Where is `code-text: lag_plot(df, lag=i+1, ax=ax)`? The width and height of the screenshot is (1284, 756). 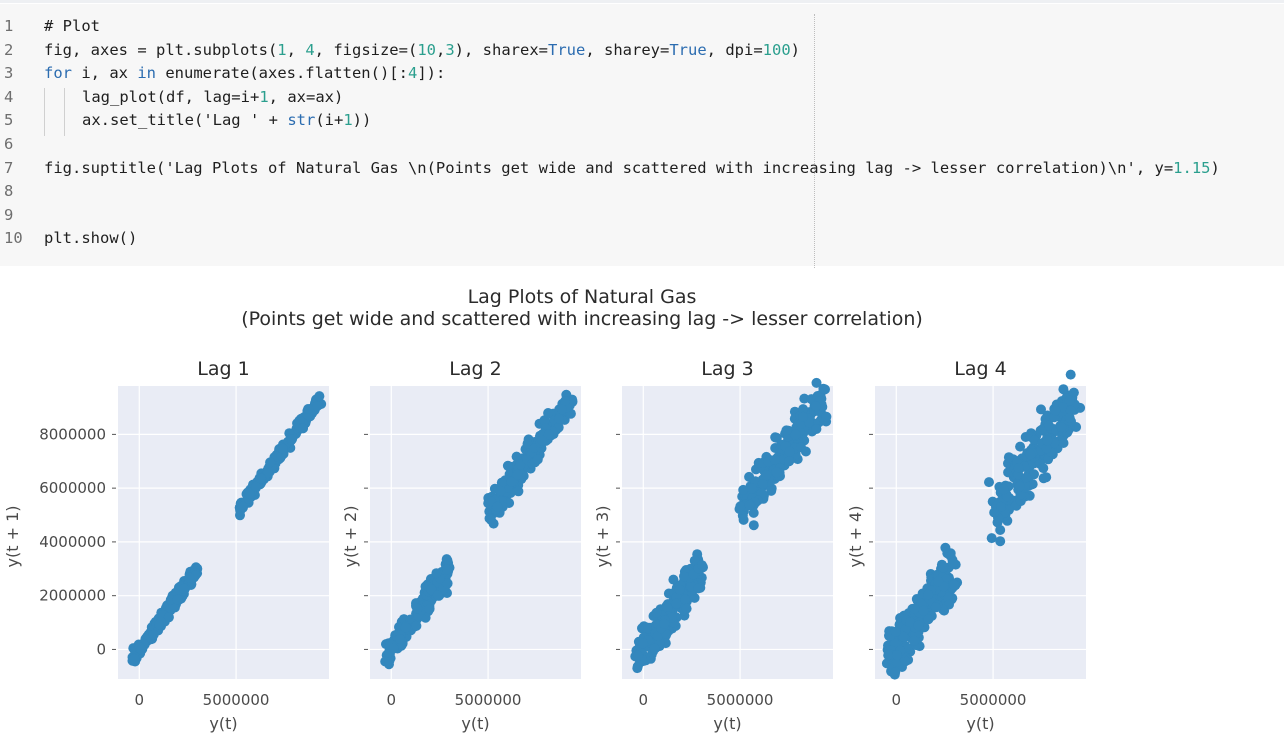
code-text: lag_plot(df, lag=i+1, ax=ax) is located at coordinates (213, 96).